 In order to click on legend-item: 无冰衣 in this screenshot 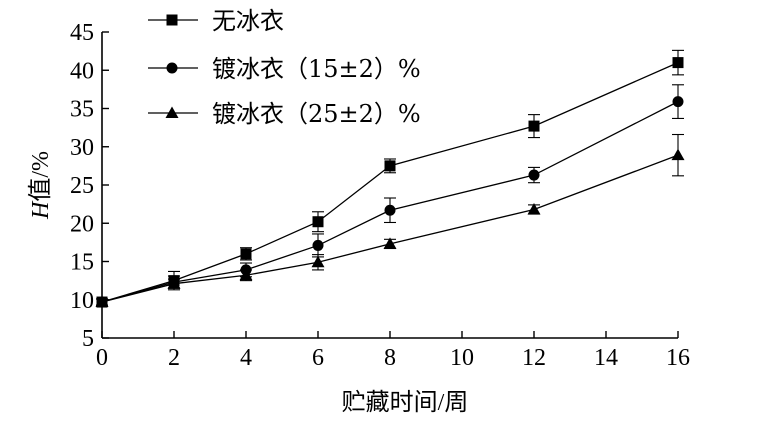, I will do `click(216, 21)`.